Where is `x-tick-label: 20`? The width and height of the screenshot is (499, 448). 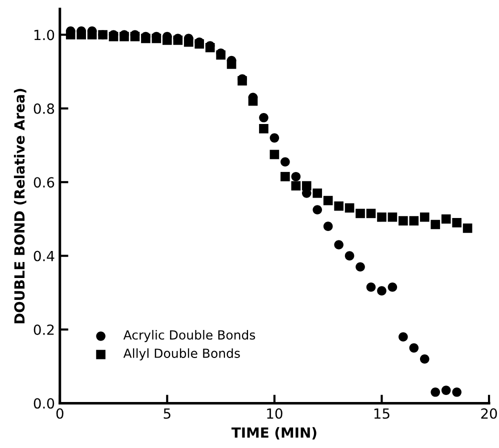 x-tick-label: 20 is located at coordinates (489, 413).